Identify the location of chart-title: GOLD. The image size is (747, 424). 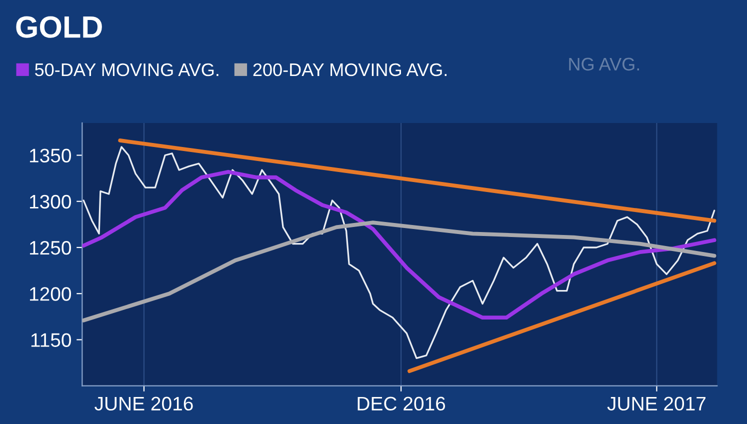
(59, 27).